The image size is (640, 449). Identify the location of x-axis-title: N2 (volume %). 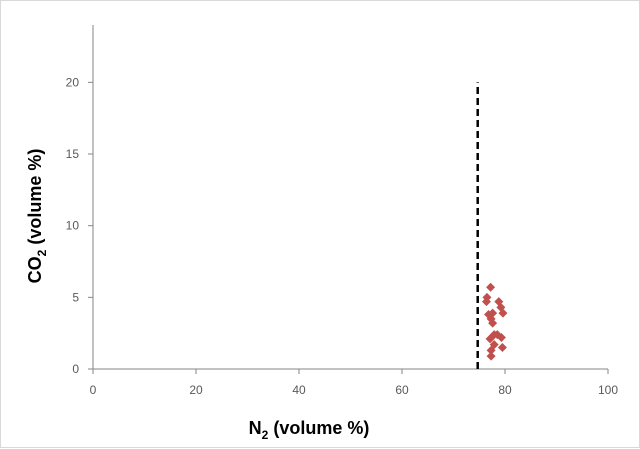
(309, 430).